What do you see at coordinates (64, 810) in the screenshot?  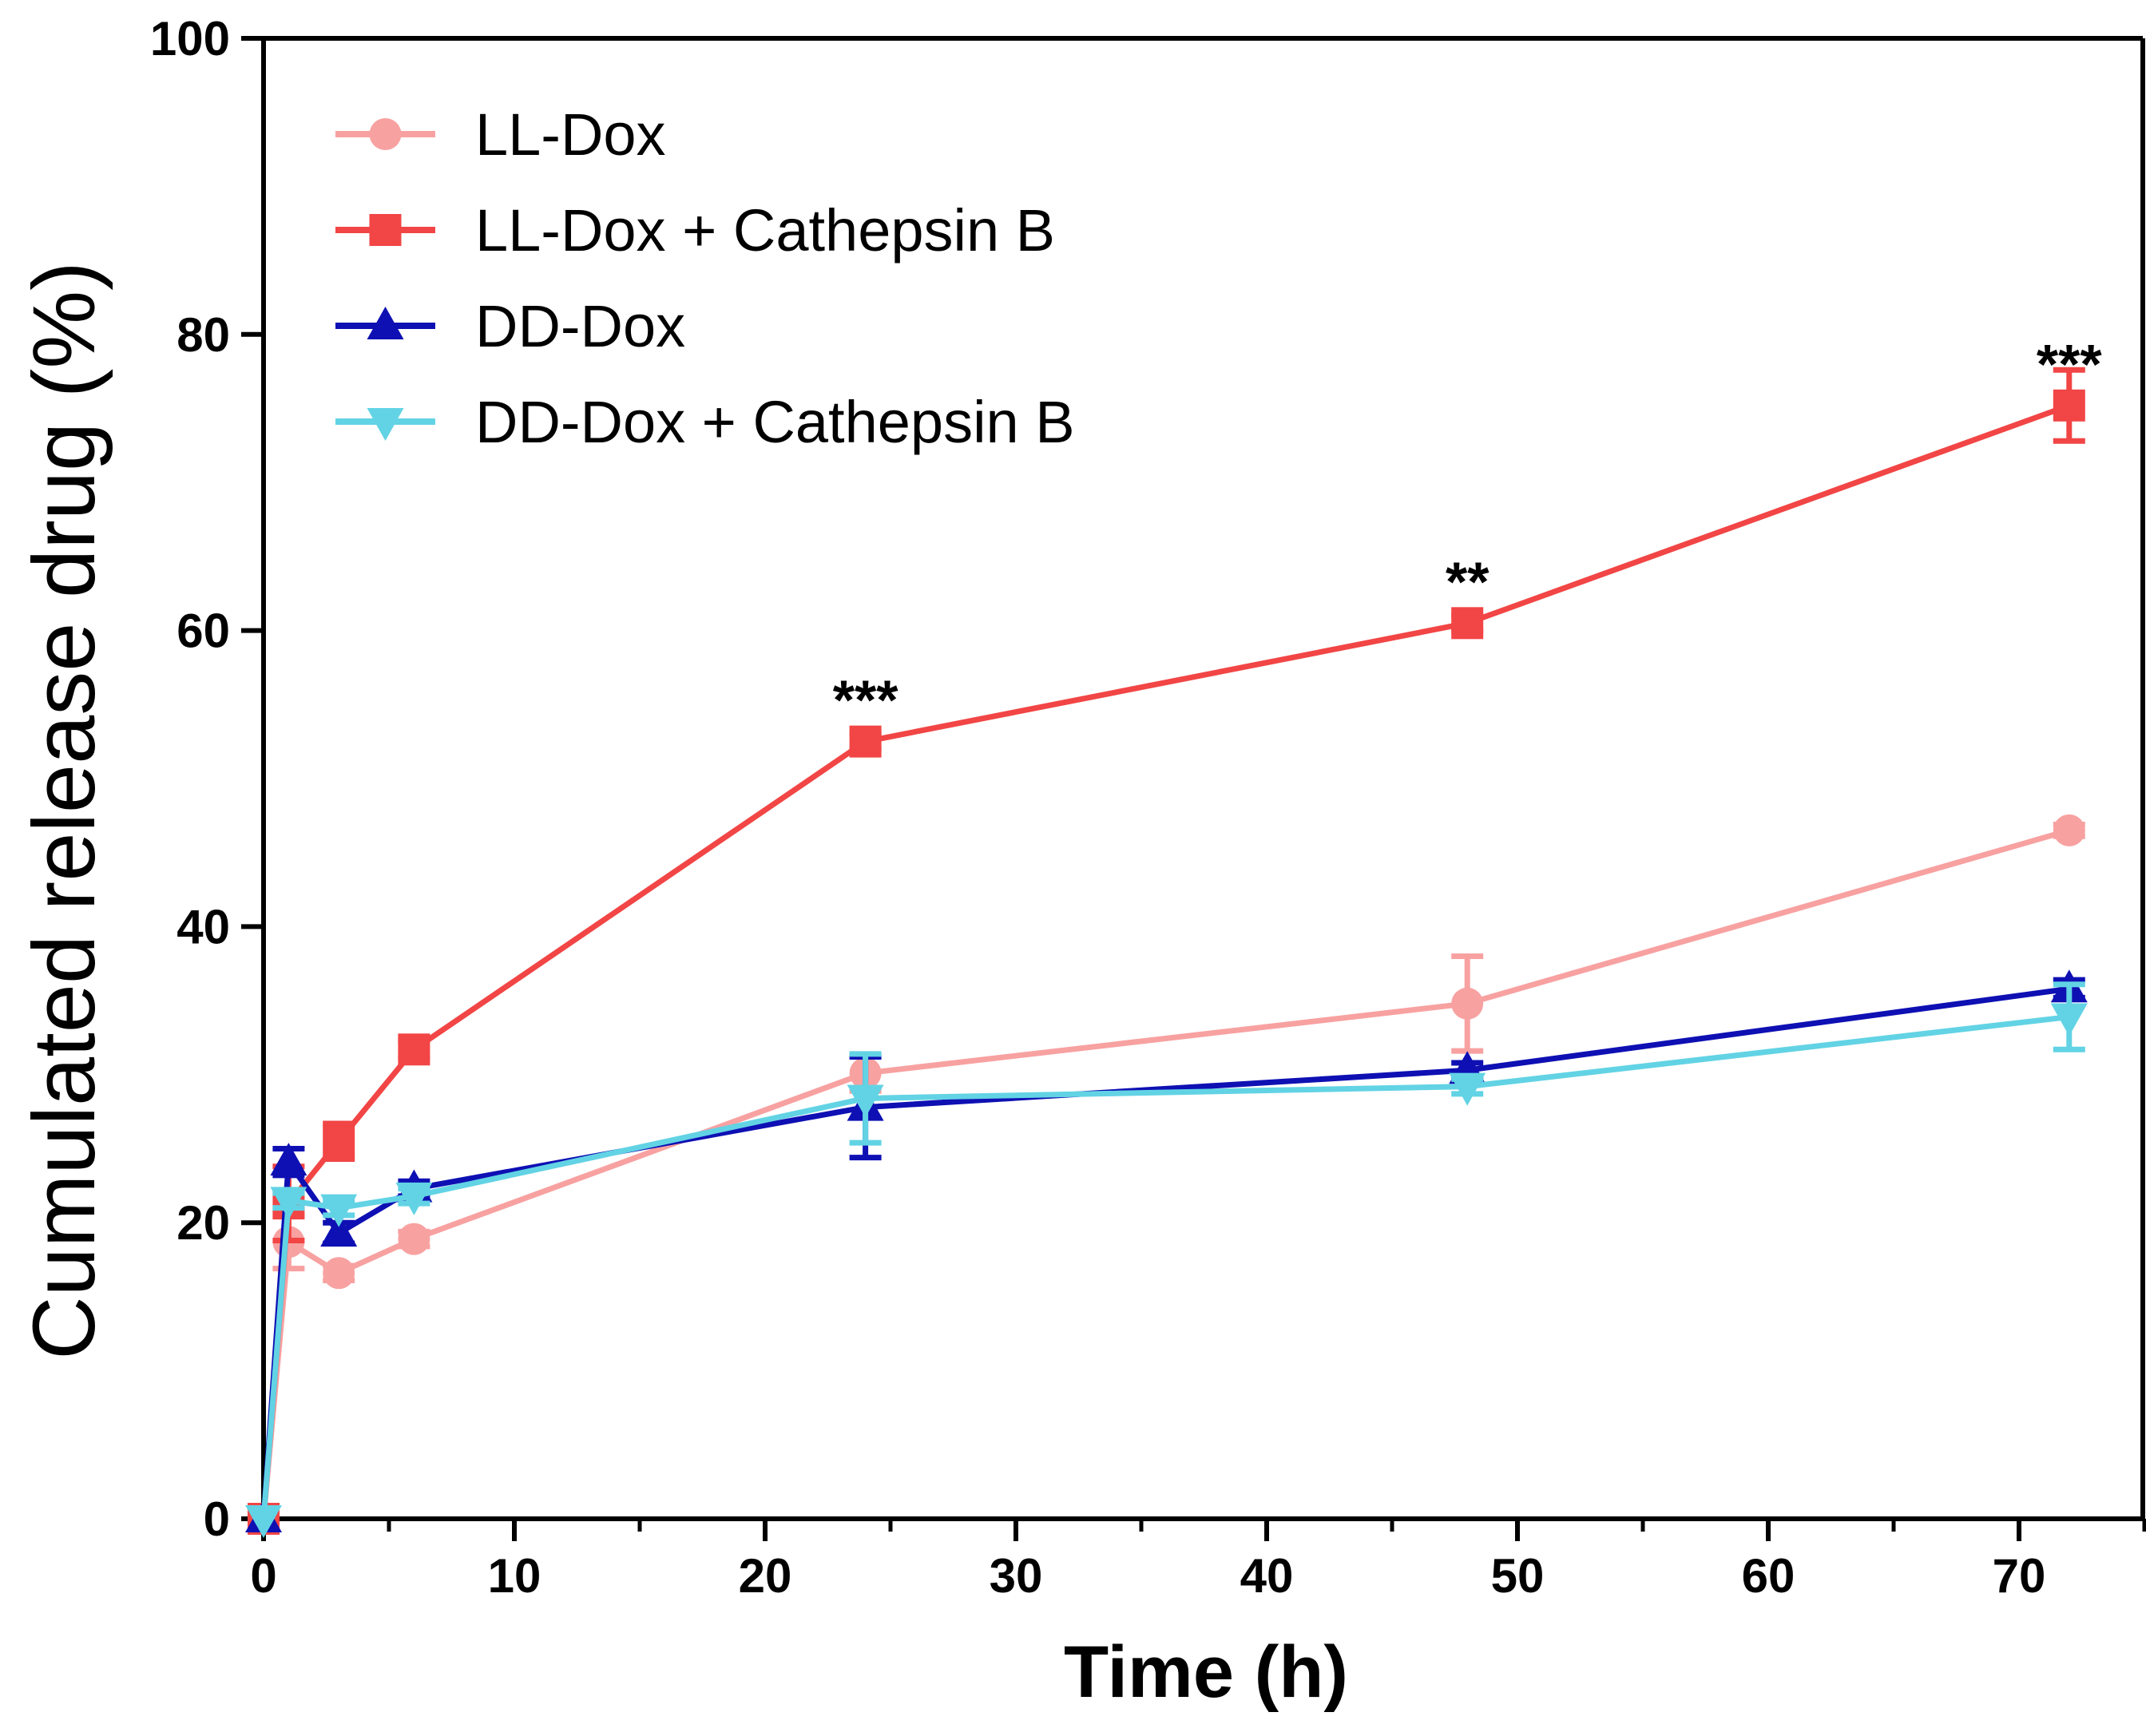 I see `y-axis-title: Cumulated release drug (%)` at bounding box center [64, 810].